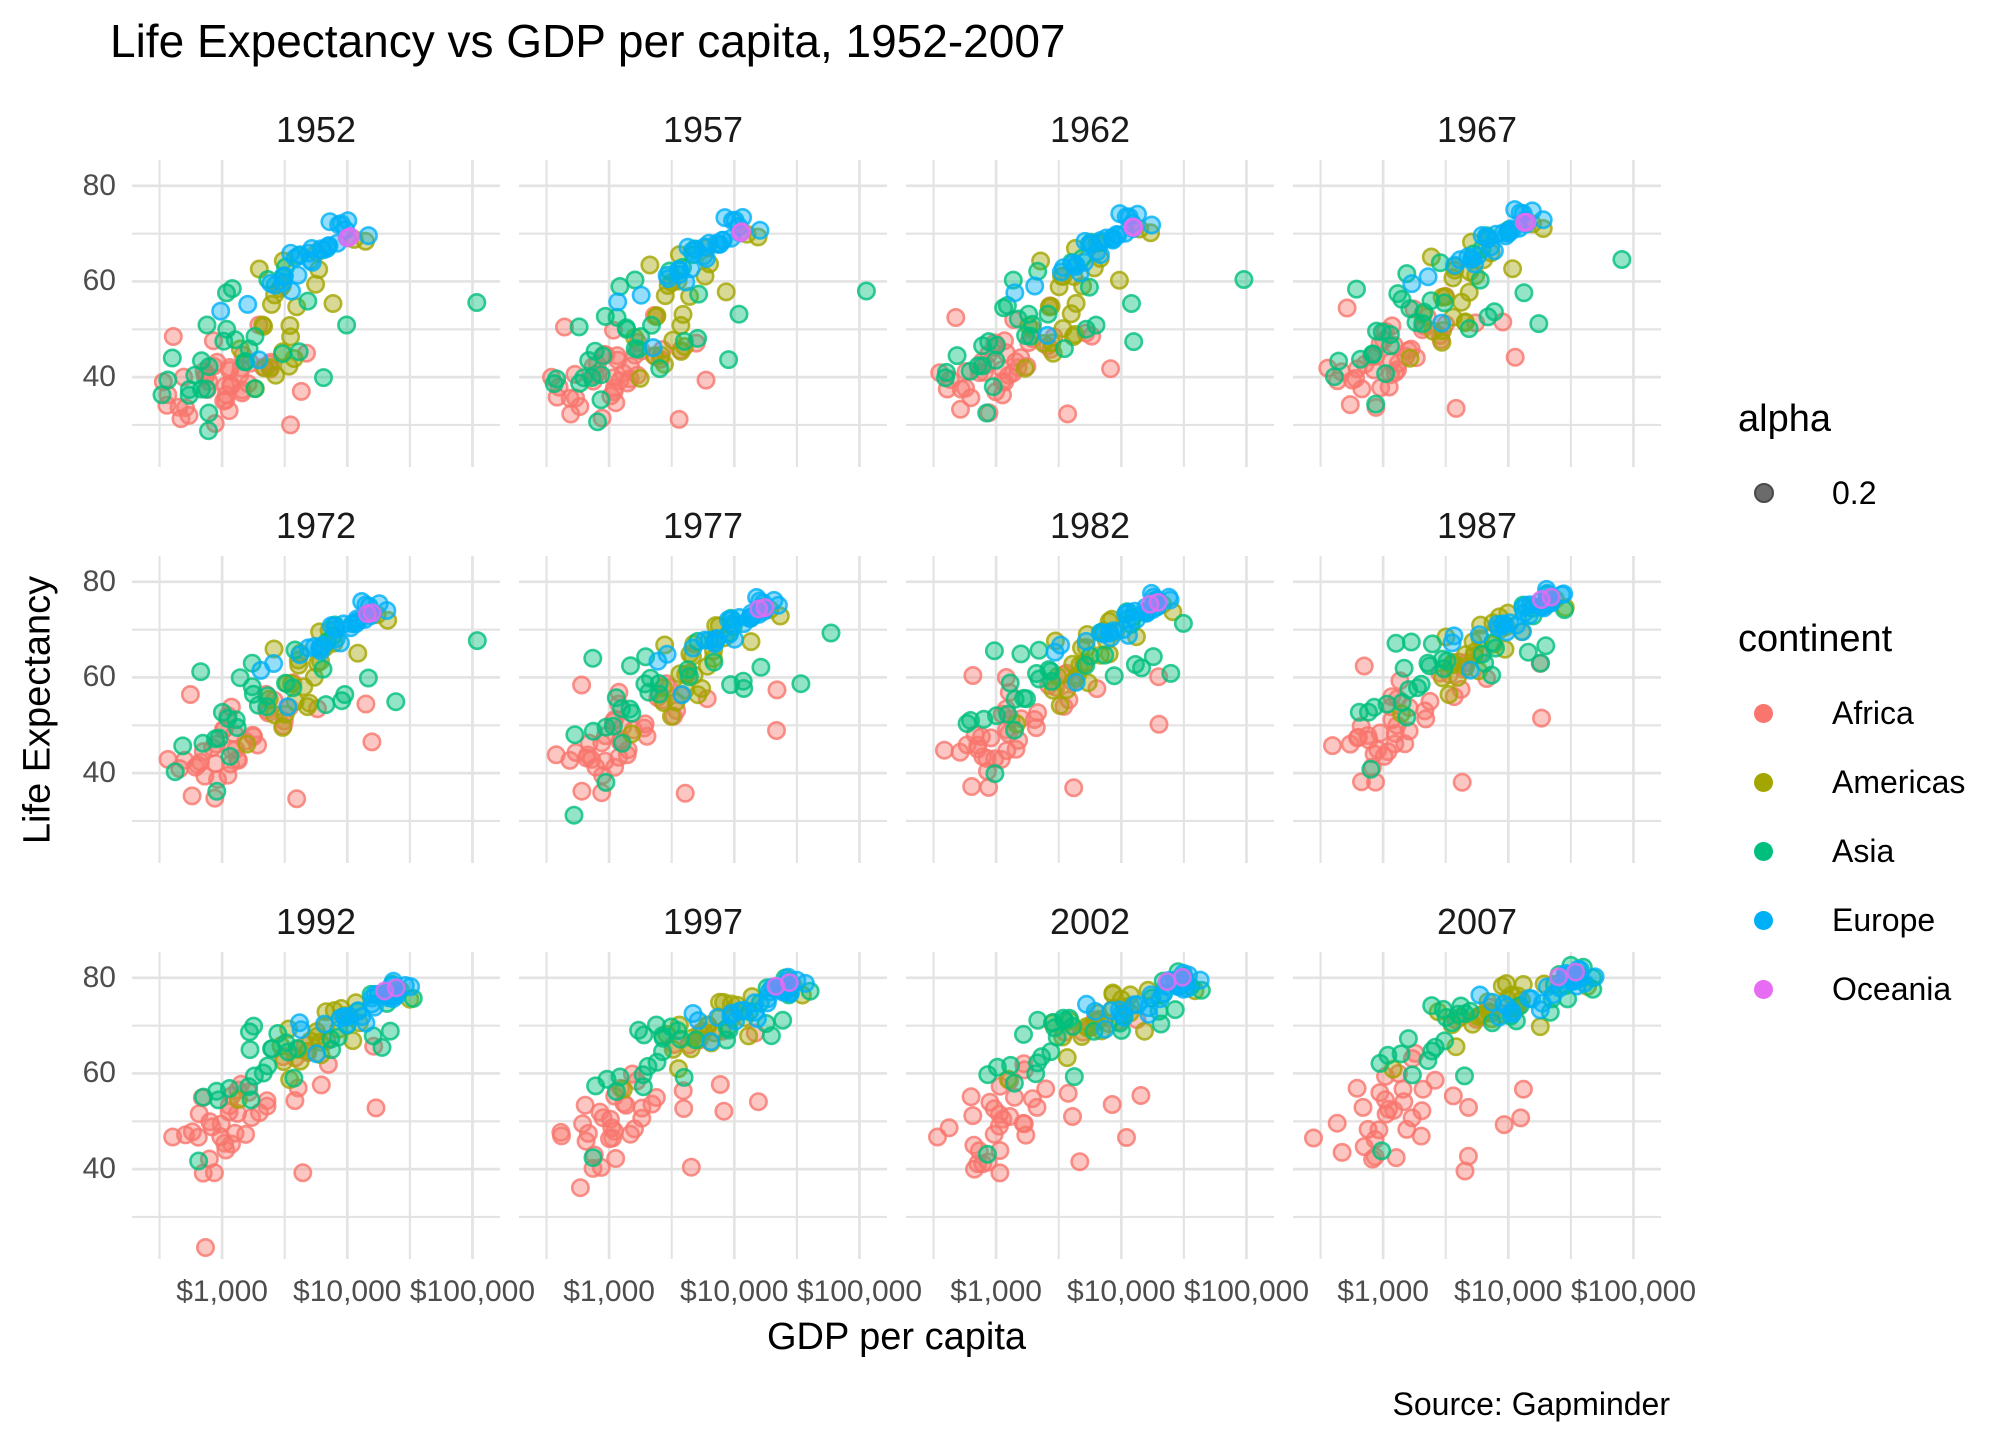 This screenshot has height=1440, width=2016. I want to click on facet-plot-1967, so click(1477, 313).